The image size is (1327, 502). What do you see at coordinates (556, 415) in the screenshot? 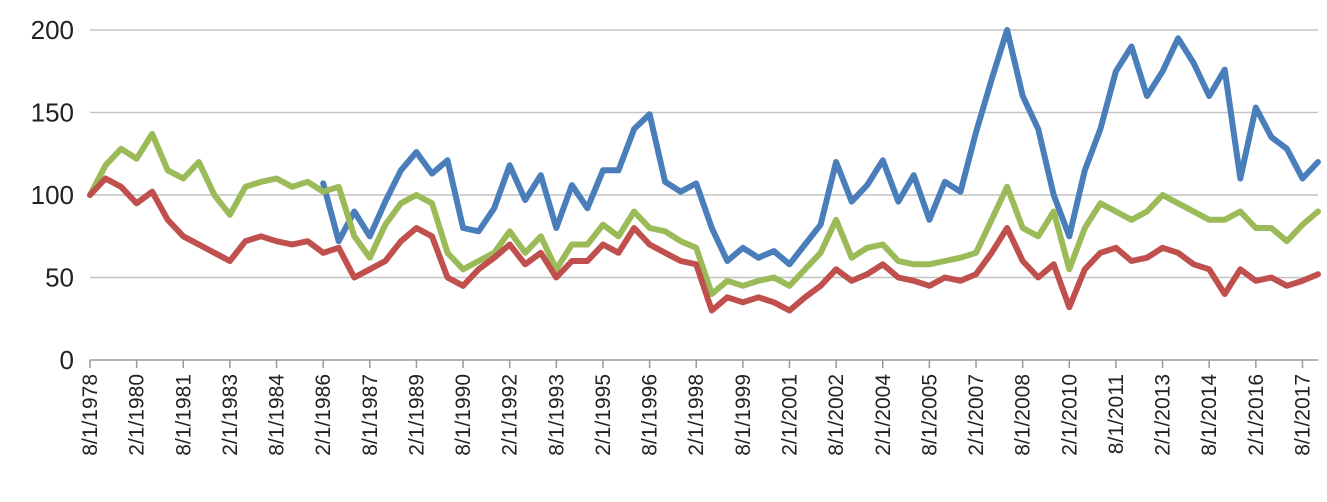
I see `x-tick-label: 8/1/1993` at bounding box center [556, 415].